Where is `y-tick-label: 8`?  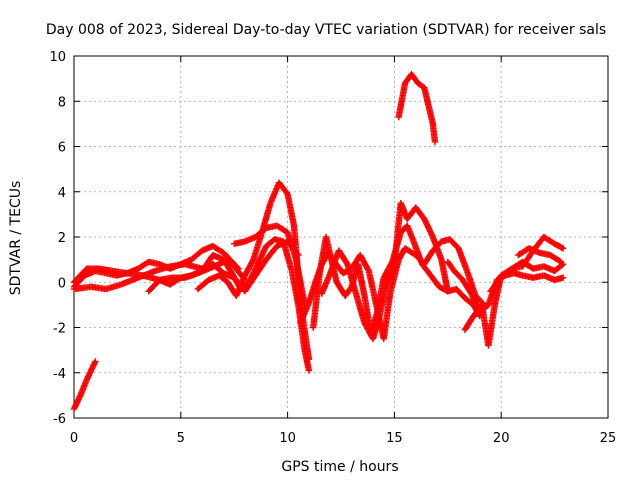 y-tick-label: 8 is located at coordinates (62, 102).